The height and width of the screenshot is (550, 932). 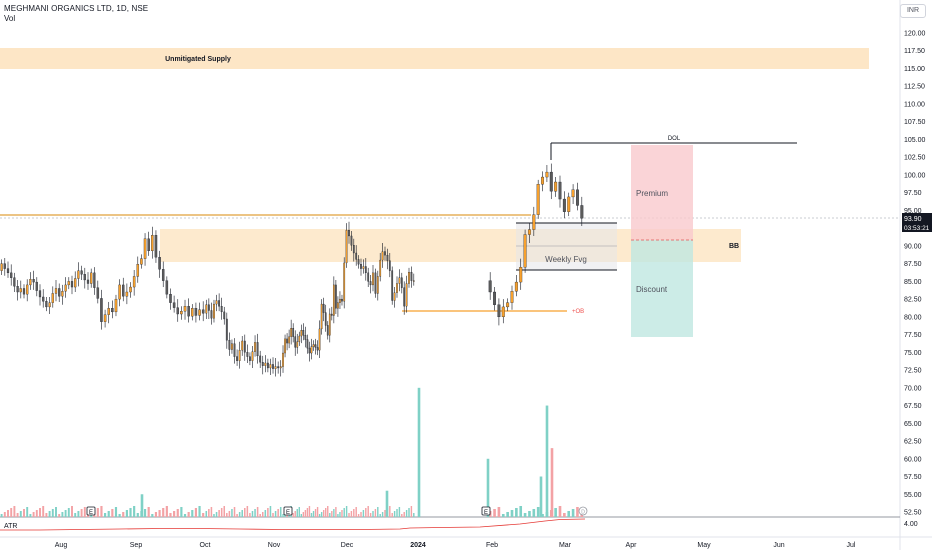 What do you see at coordinates (662, 192) in the screenshot?
I see `premium-zone` at bounding box center [662, 192].